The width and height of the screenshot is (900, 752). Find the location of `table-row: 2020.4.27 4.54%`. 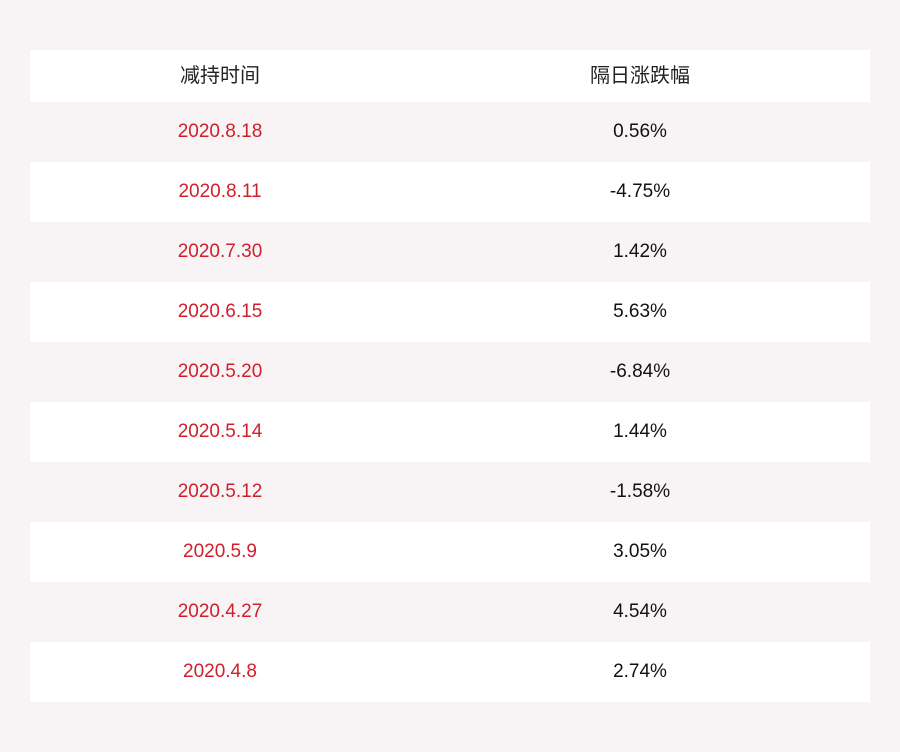

table-row: 2020.4.27 4.54% is located at coordinates (450, 612).